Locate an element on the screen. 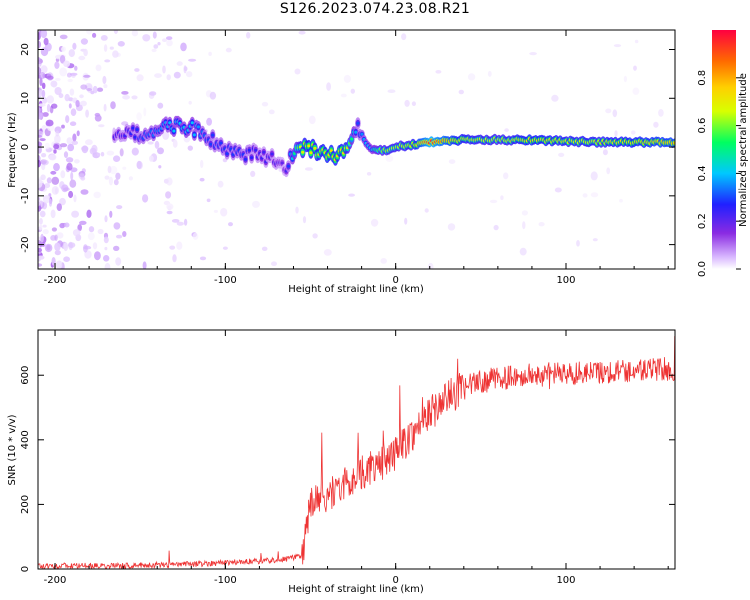  colorbar-tick-label: 0.0 is located at coordinates (702, 269).